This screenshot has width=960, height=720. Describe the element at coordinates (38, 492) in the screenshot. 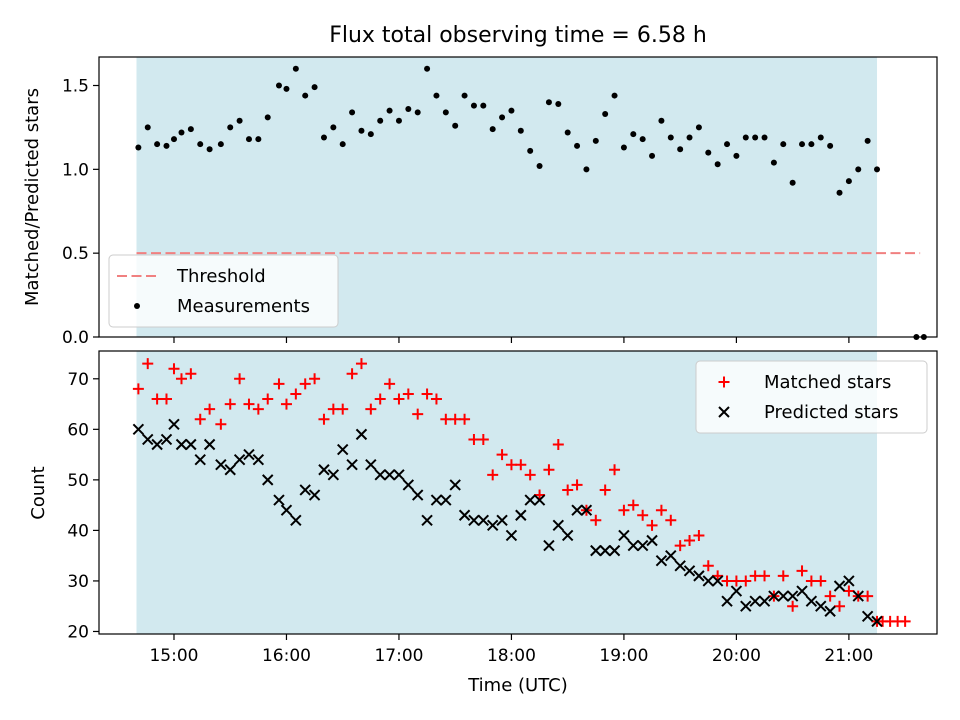

I see `count-ylabel: Count` at that location.